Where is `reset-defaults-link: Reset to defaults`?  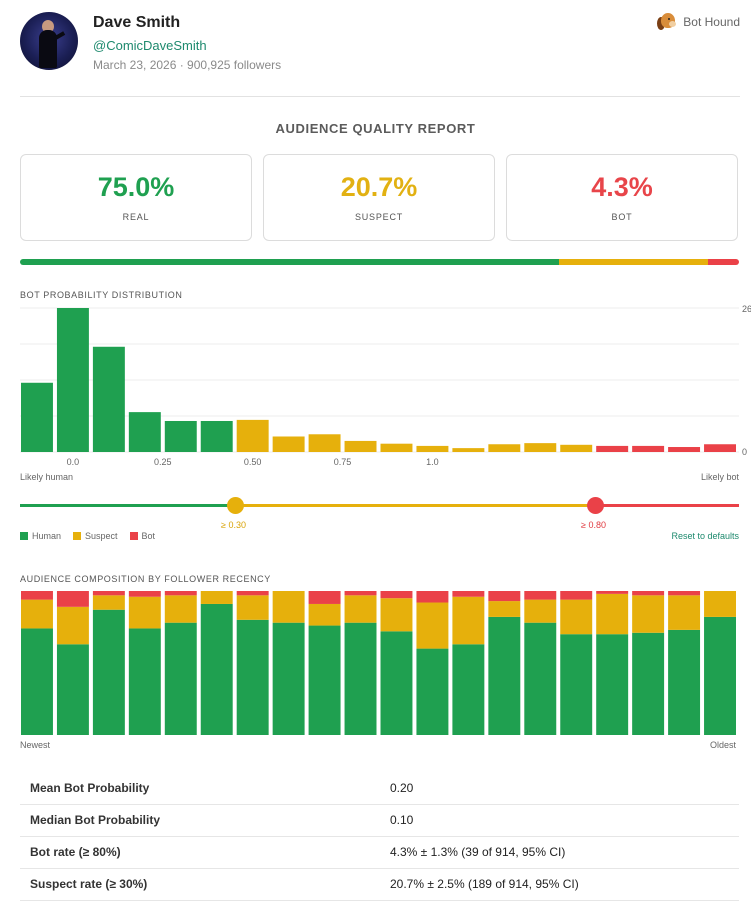
reset-defaults-link: Reset to defaults is located at coordinates (705, 536).